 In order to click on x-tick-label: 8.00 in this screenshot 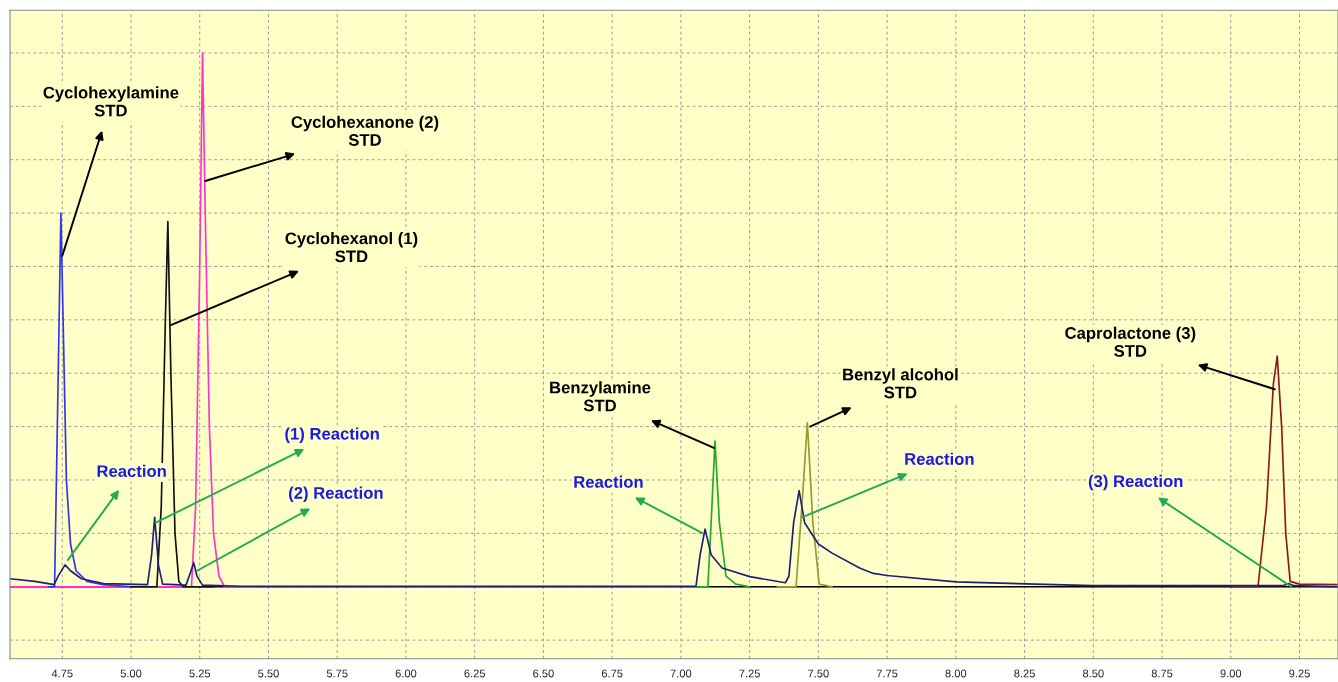, I will do `click(956, 673)`.